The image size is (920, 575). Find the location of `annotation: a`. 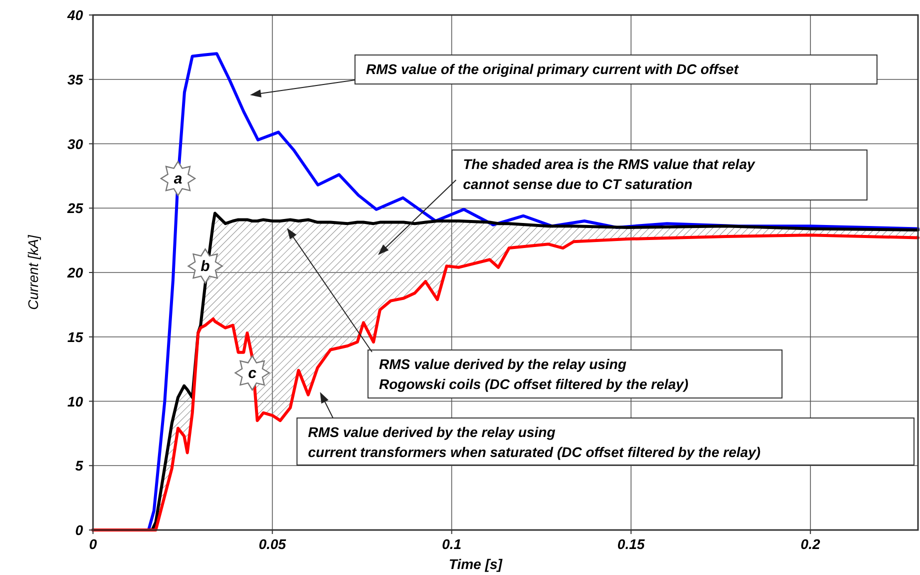

annotation: a is located at coordinates (178, 179).